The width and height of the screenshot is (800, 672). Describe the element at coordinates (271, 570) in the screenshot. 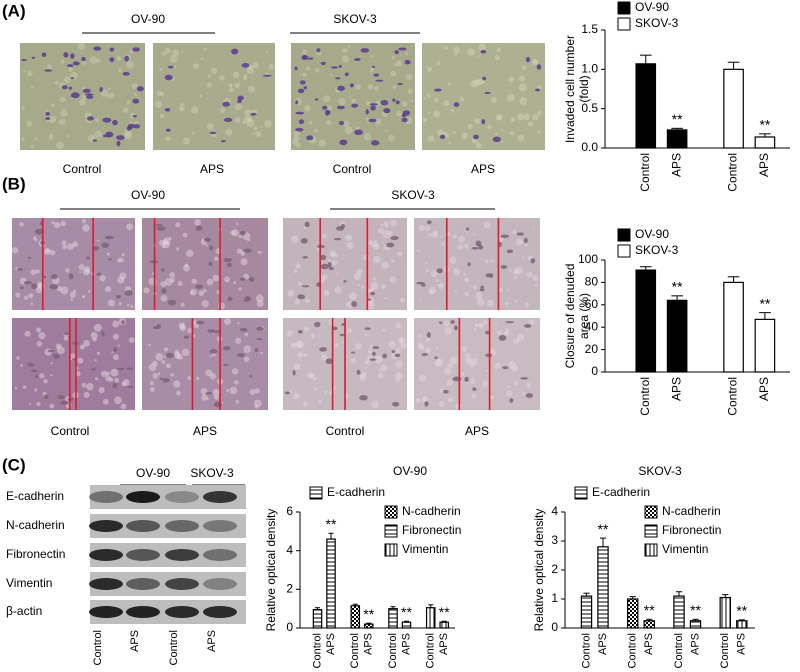

I see `y-axis-label: Relative optical density` at that location.